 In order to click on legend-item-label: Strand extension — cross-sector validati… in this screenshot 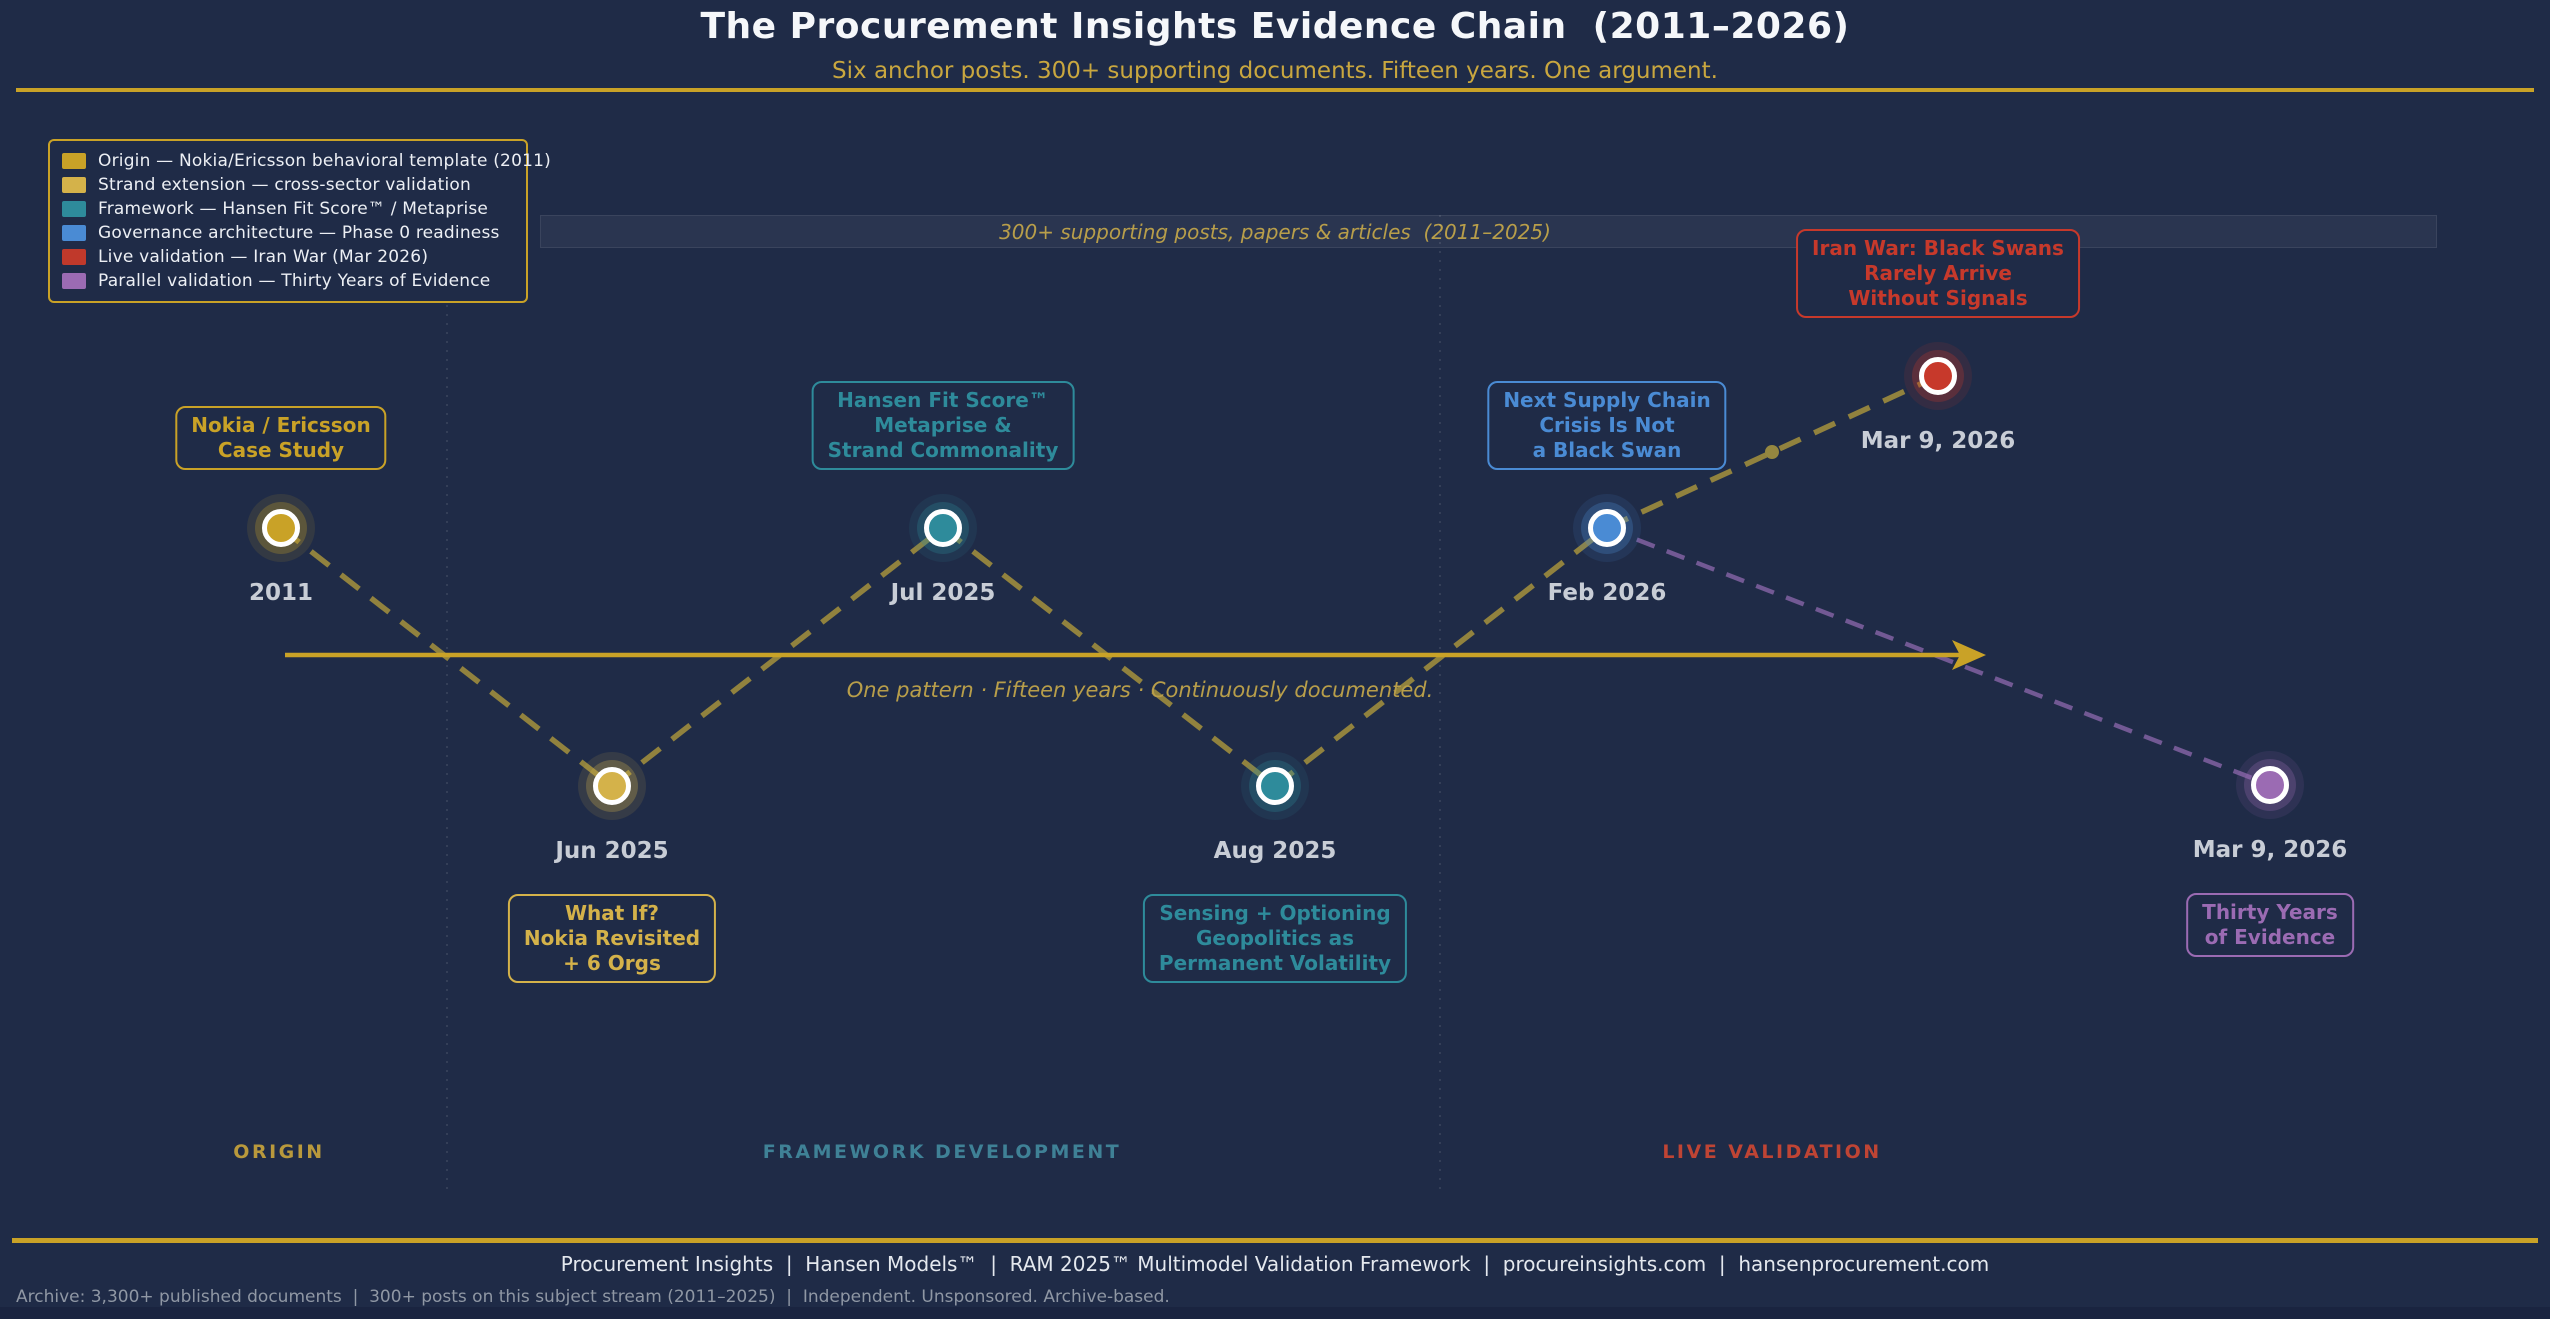, I will do `click(284, 185)`.